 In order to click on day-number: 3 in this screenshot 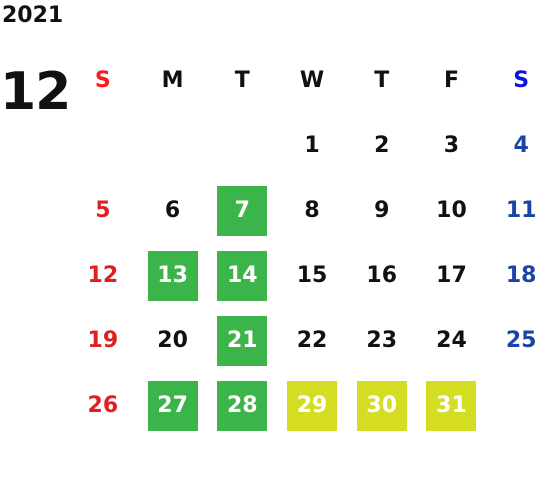, I will do `click(451, 145)`.